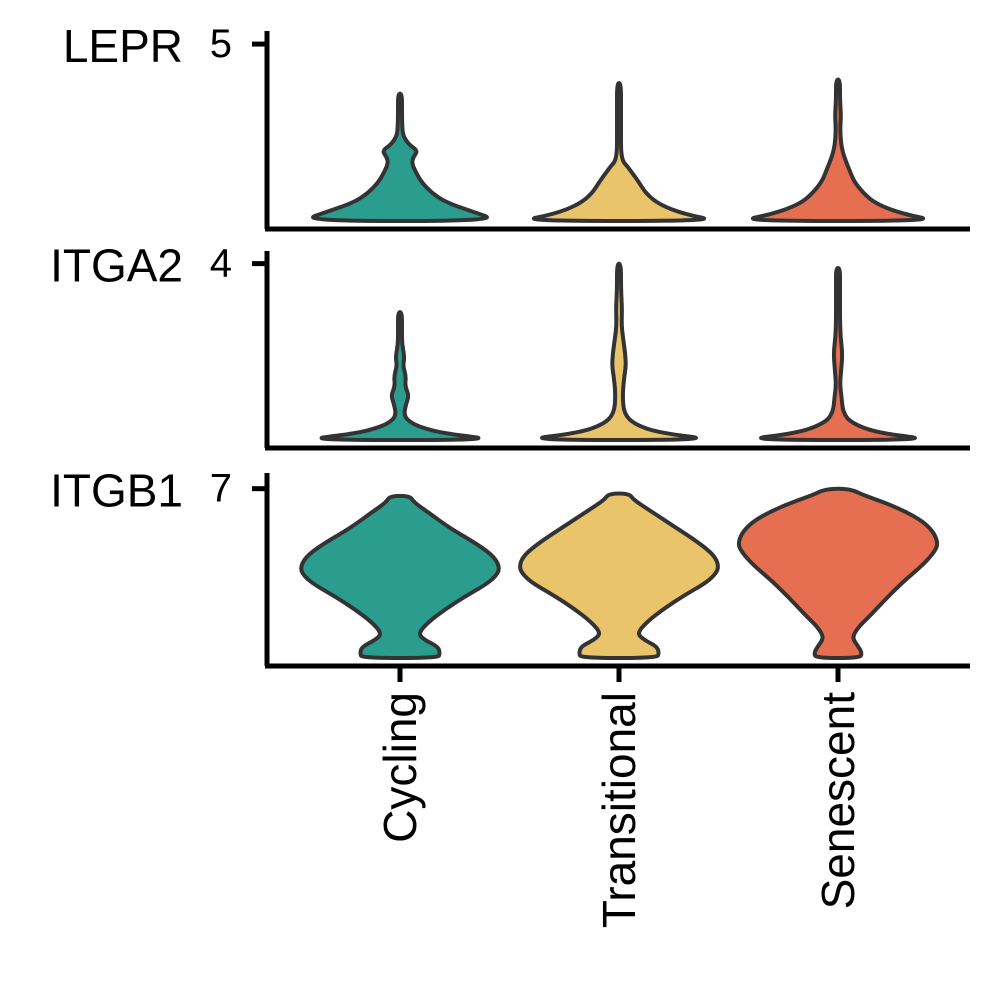 This screenshot has height=1000, width=1000. What do you see at coordinates (619, 810) in the screenshot?
I see `x-tick-label-transitional: Transitional` at bounding box center [619, 810].